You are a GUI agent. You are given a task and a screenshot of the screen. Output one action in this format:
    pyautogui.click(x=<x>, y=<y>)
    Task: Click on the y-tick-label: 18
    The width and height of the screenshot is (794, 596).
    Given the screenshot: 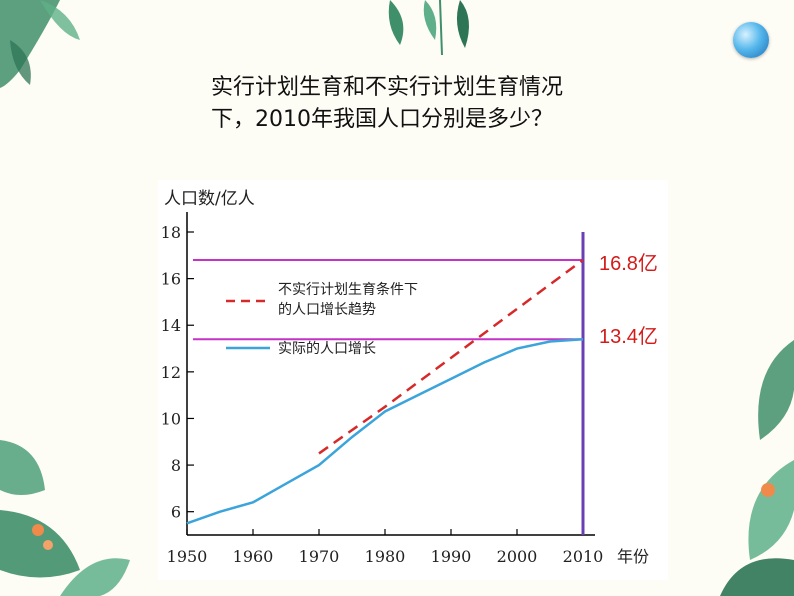 What is the action you would take?
    pyautogui.click(x=171, y=232)
    